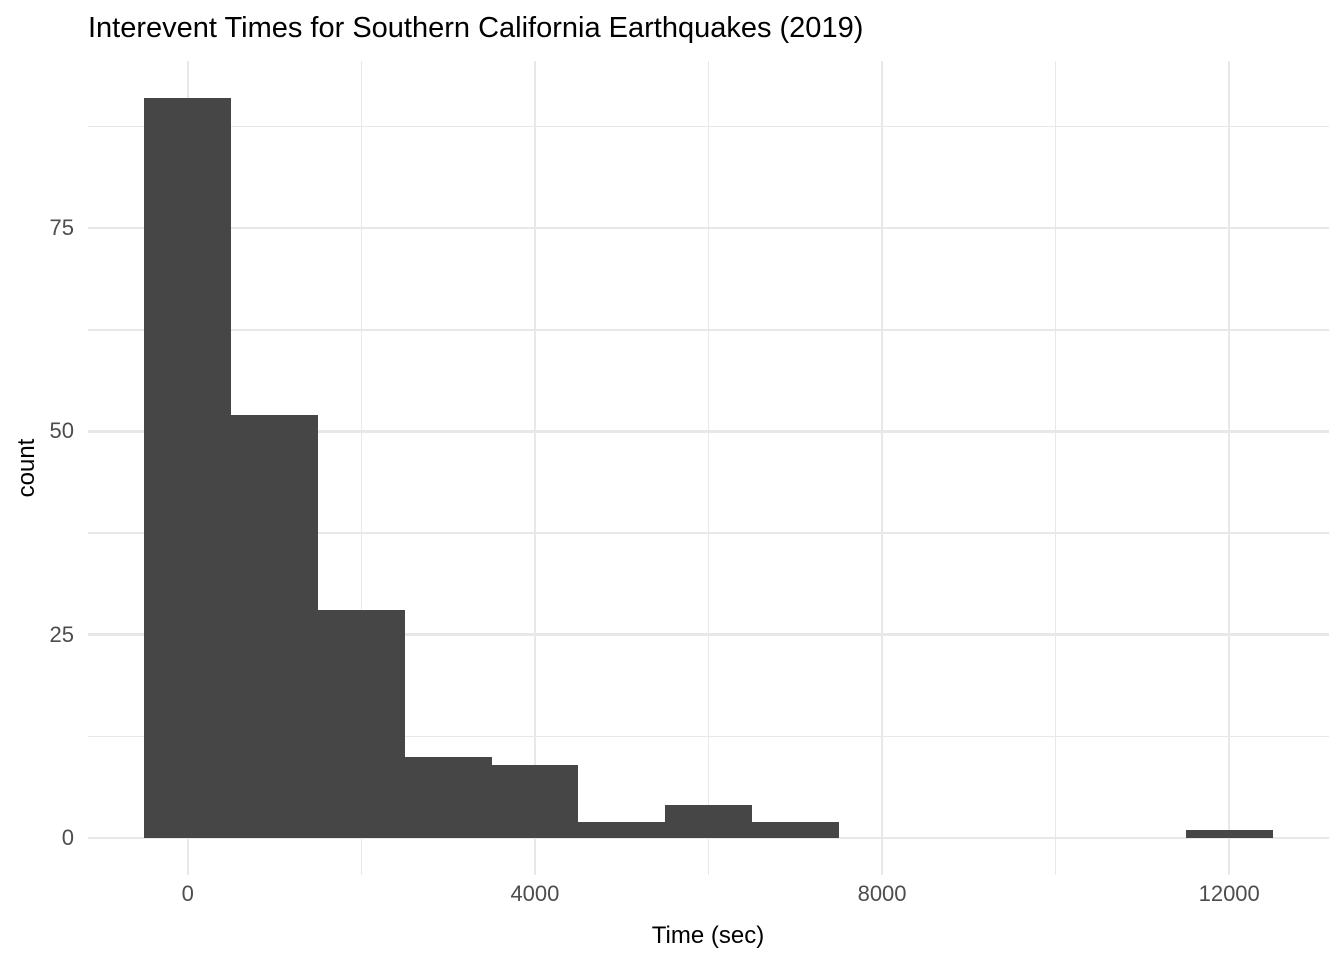 This screenshot has width=1344, height=960. What do you see at coordinates (187, 893) in the screenshot?
I see `x-tick-label: 0` at bounding box center [187, 893].